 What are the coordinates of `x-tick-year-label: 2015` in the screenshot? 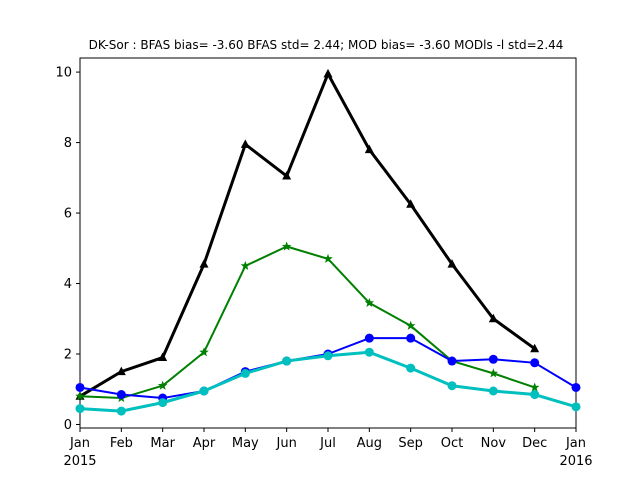 It's located at (79, 461).